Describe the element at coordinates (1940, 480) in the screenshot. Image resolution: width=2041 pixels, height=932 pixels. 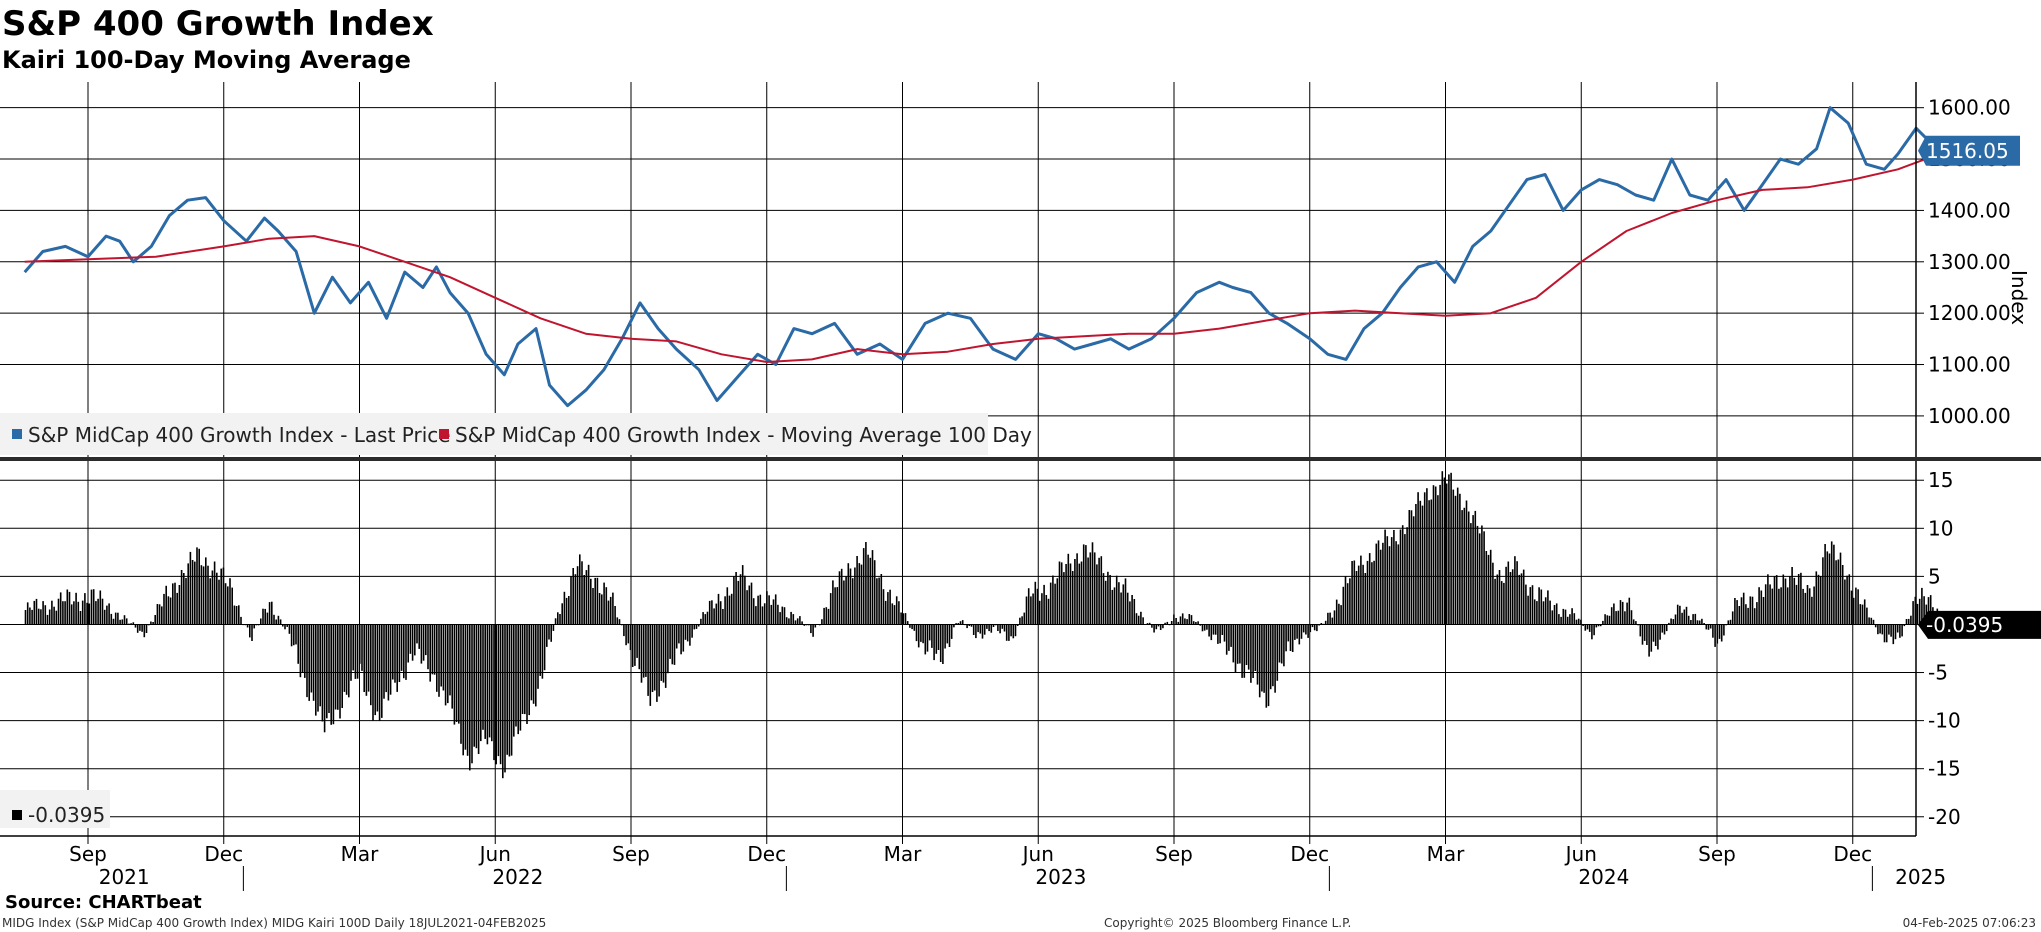
I see `kairi-tick-label: 15` at that location.